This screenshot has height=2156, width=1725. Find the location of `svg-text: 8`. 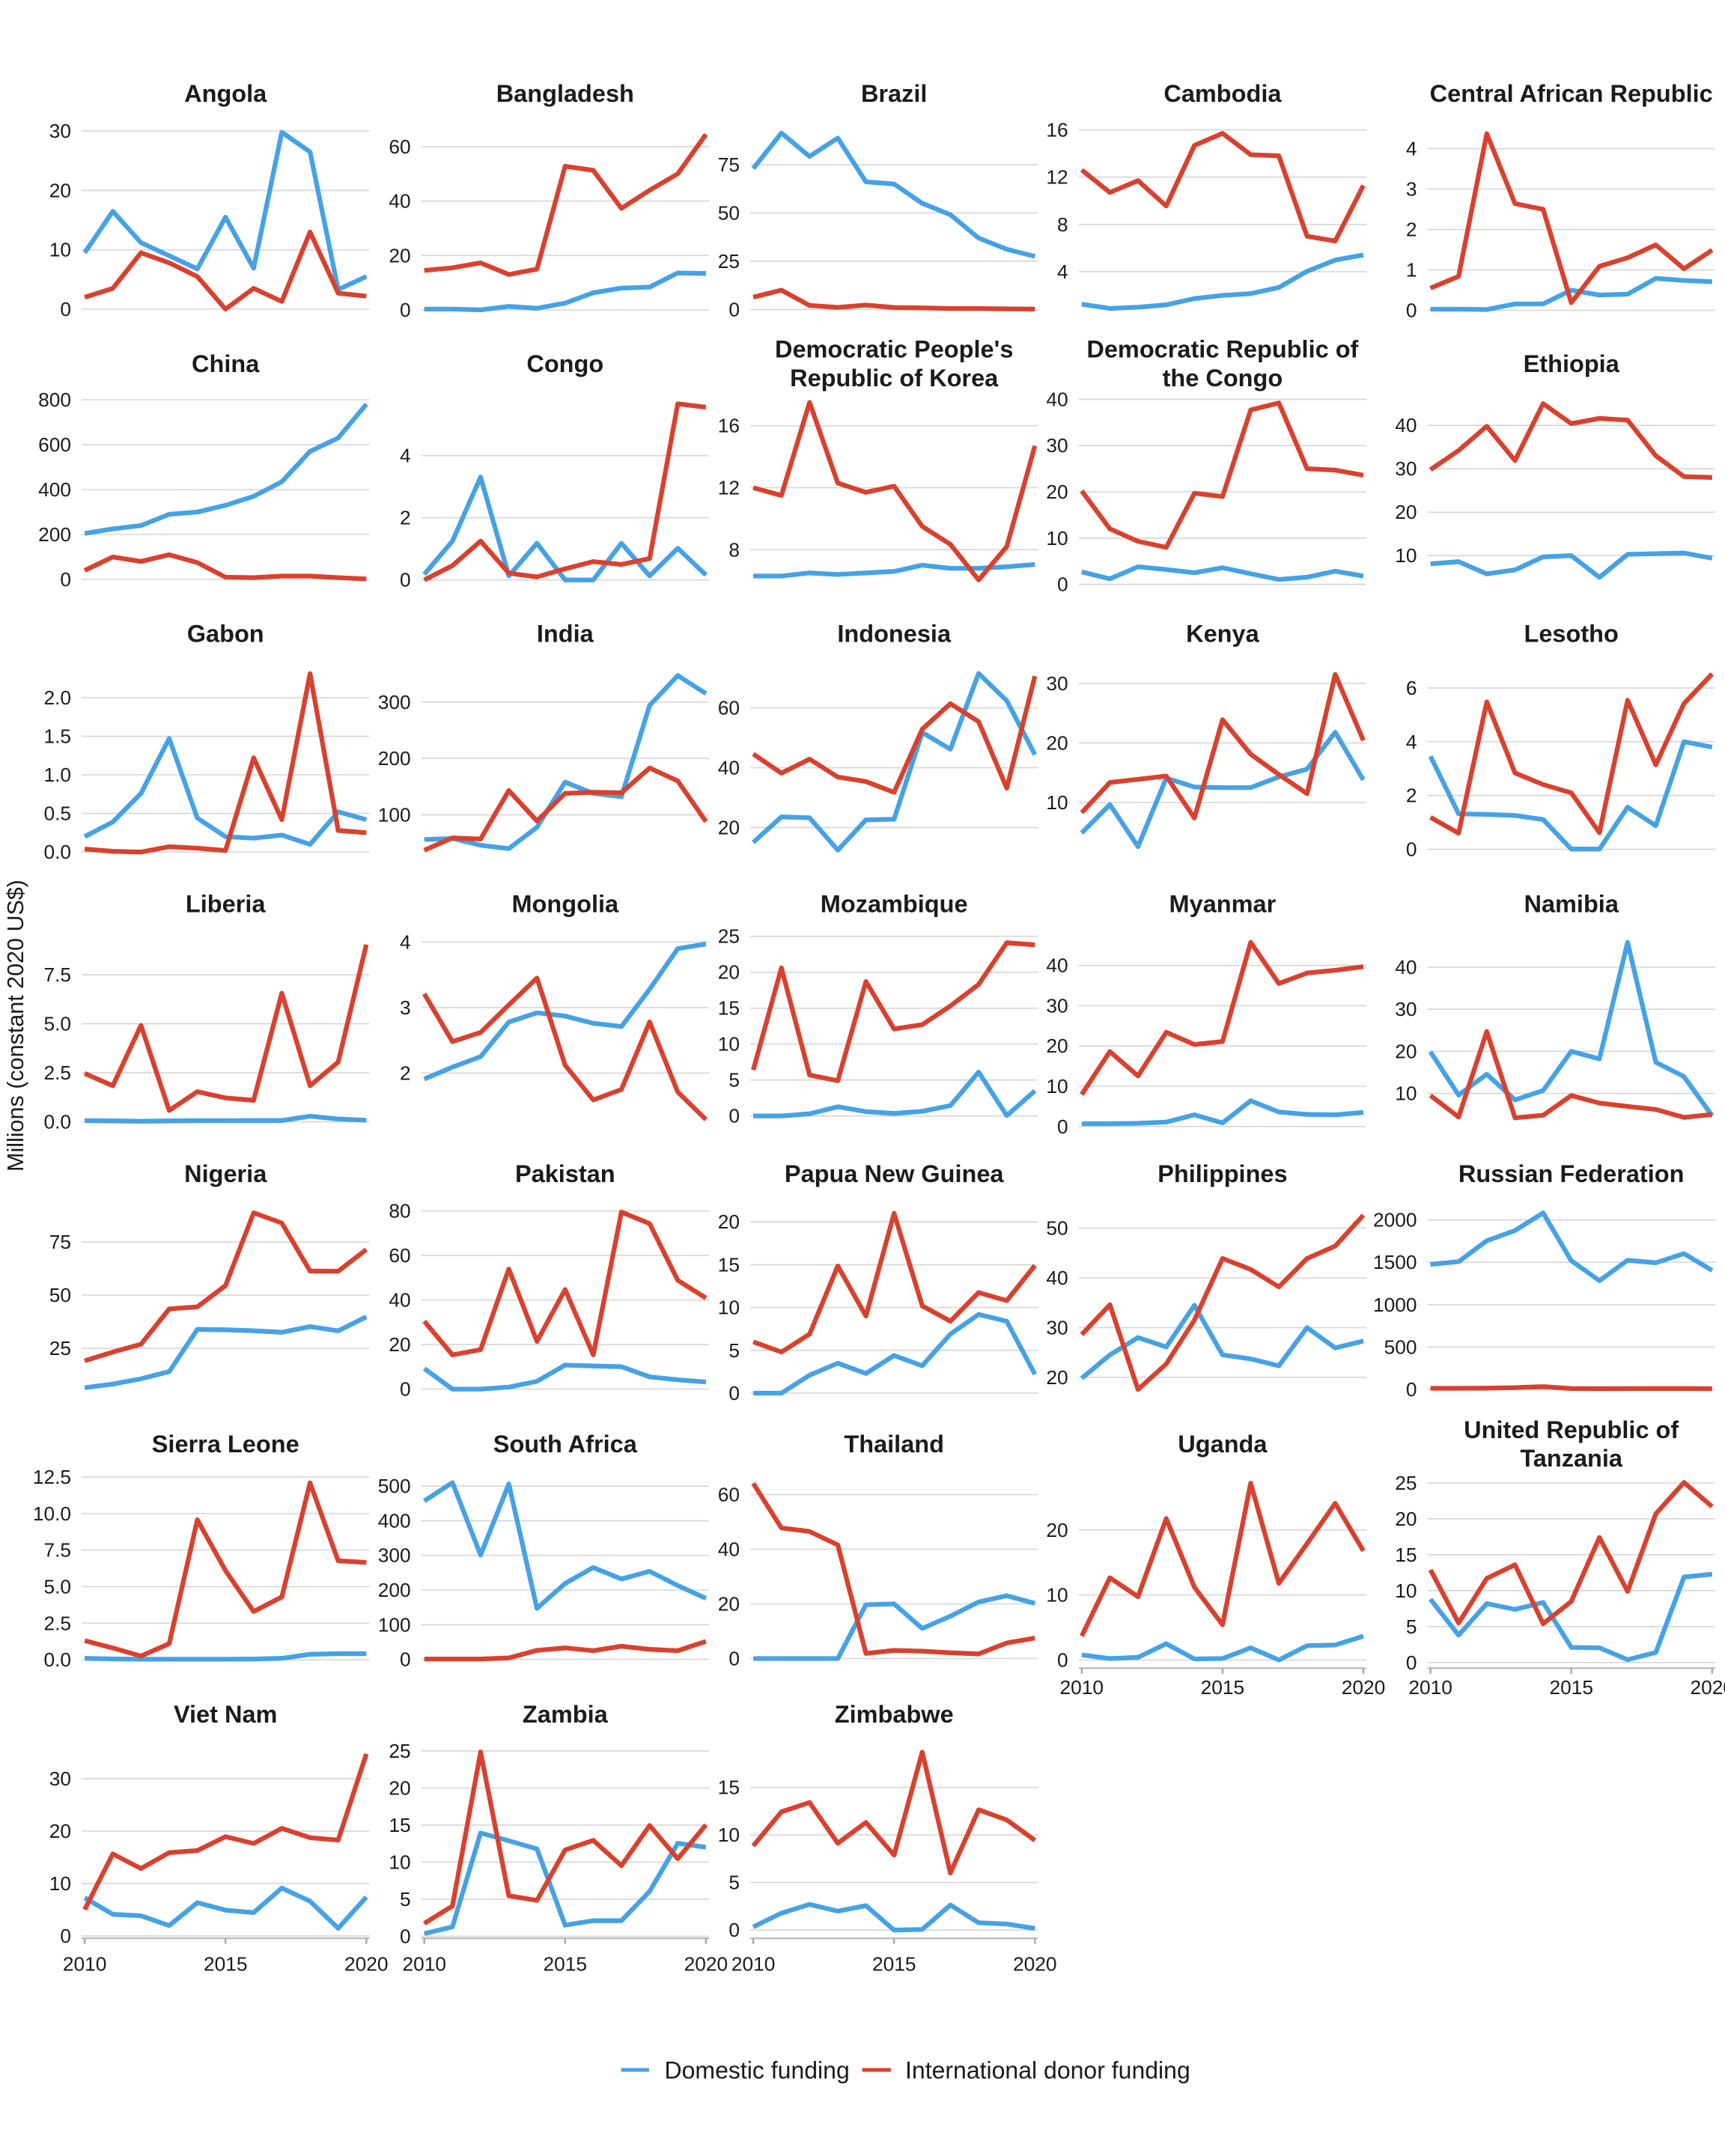

svg-text: 8 is located at coordinates (734, 549).